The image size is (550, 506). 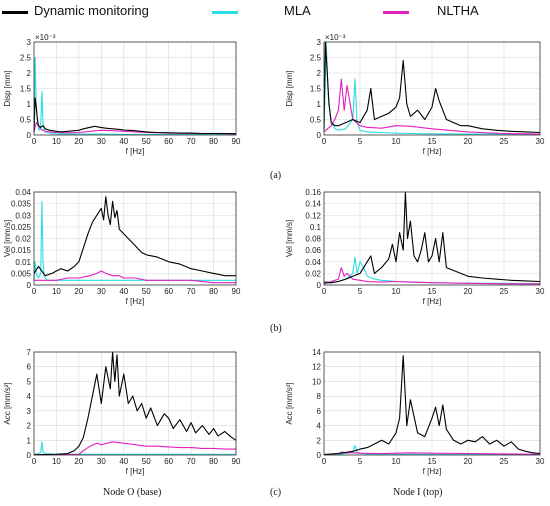 What do you see at coordinates (29, 396) in the screenshot?
I see `y-tick-label: 4` at bounding box center [29, 396].